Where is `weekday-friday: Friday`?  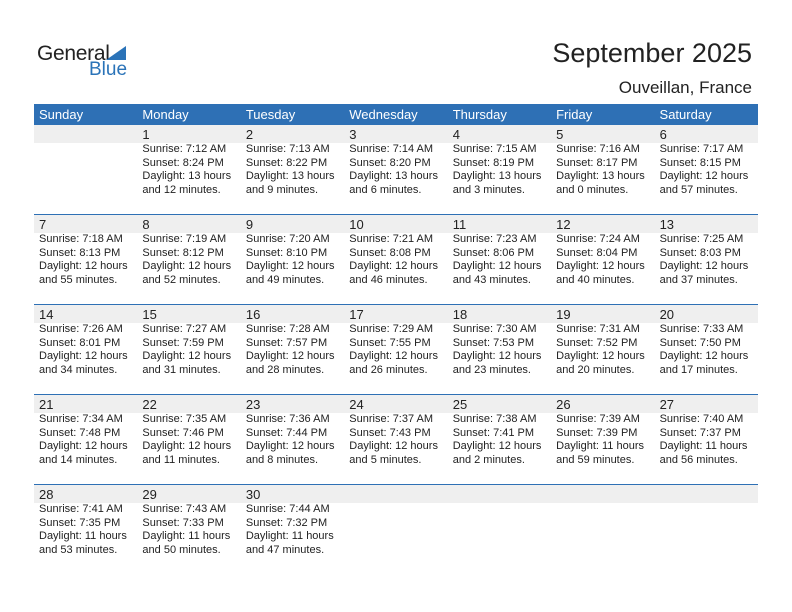
weekday-friday: Friday is located at coordinates (574, 114).